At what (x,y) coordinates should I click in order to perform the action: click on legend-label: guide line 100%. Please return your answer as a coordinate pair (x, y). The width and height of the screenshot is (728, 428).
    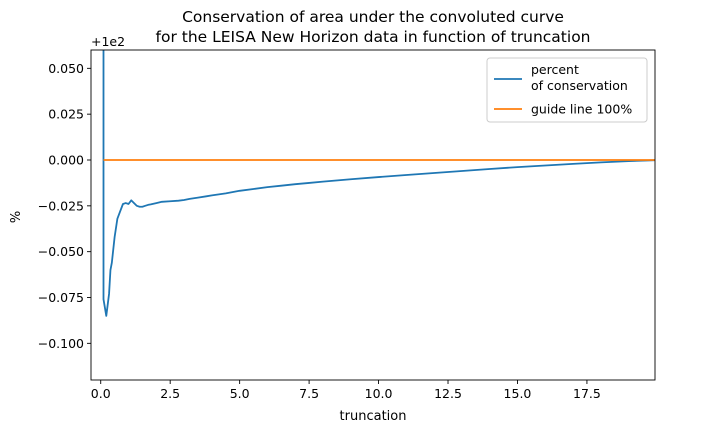
    Looking at the image, I should click on (581, 109).